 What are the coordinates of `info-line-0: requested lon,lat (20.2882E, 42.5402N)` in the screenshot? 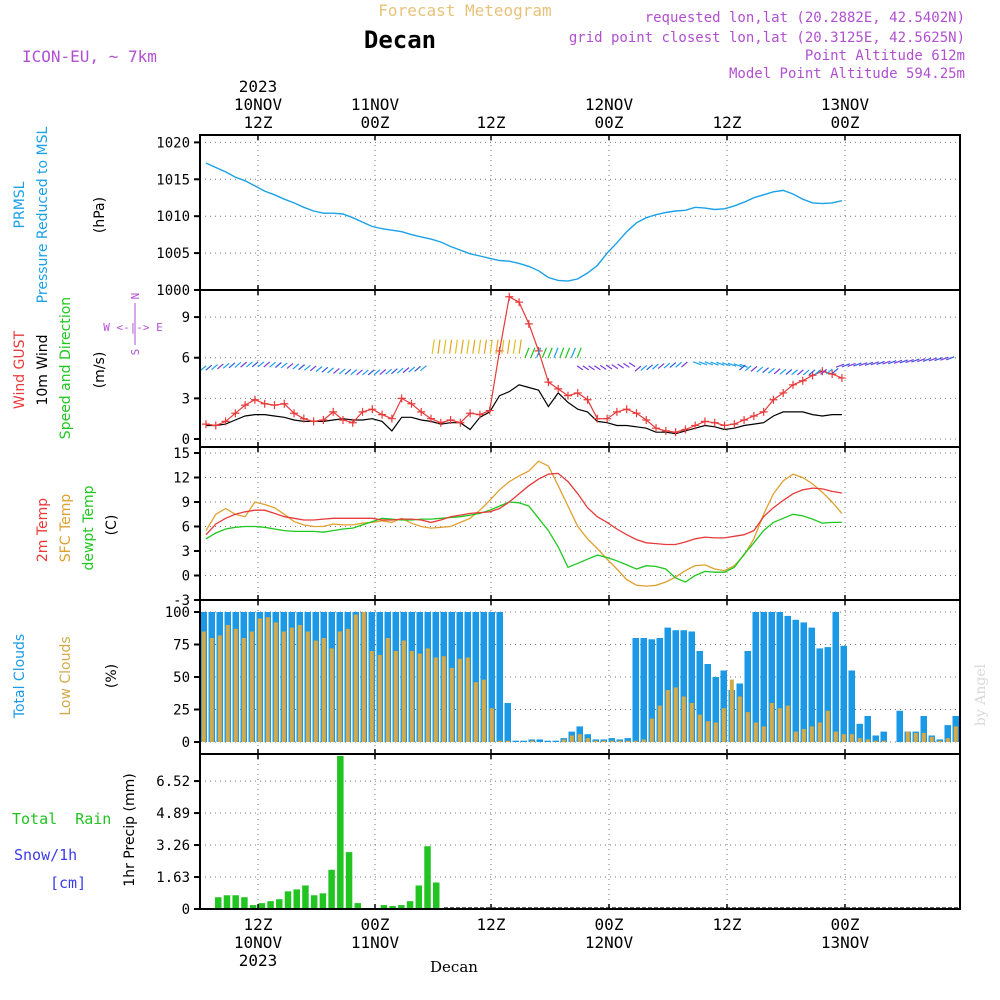 It's located at (805, 18).